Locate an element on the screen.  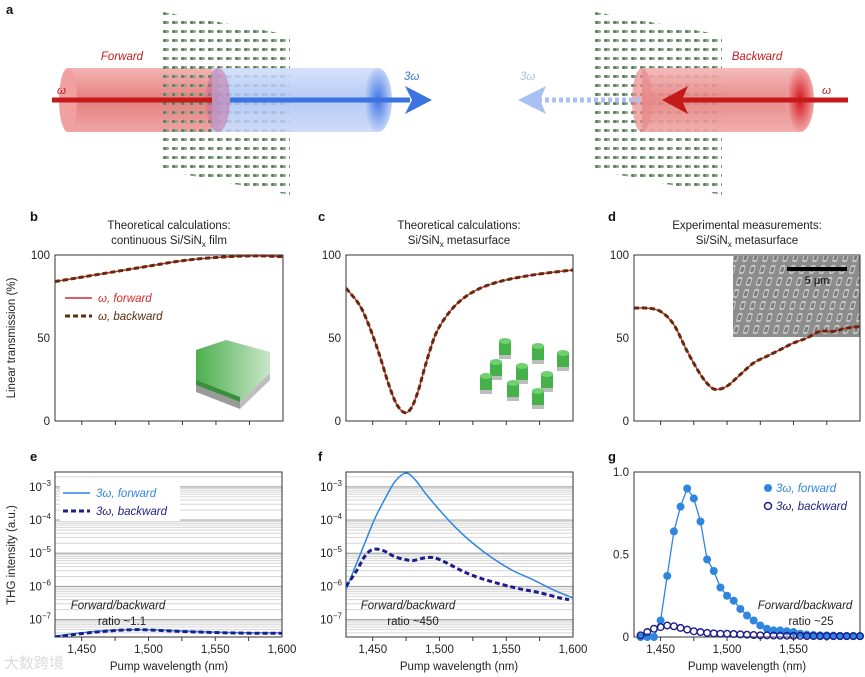
y-tick-label: 10⁻³ is located at coordinates (331, 486).